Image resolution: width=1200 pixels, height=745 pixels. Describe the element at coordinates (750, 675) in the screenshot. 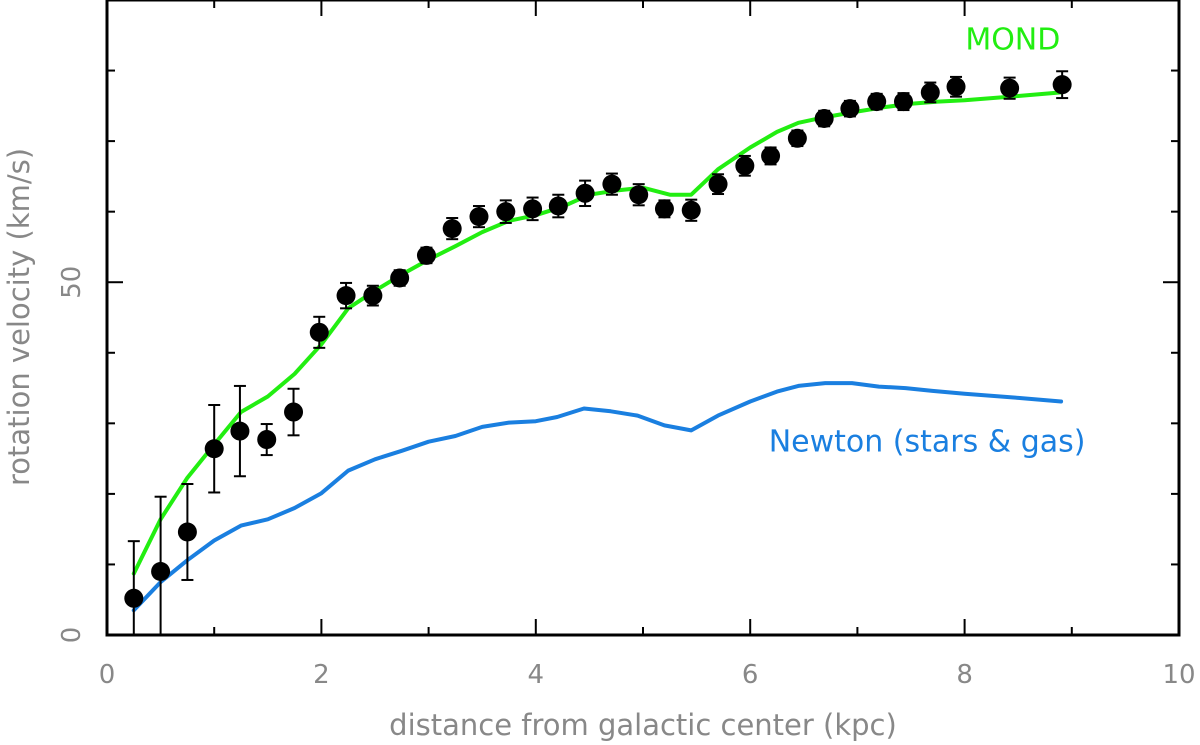

I see `x-tick-label: 6` at that location.